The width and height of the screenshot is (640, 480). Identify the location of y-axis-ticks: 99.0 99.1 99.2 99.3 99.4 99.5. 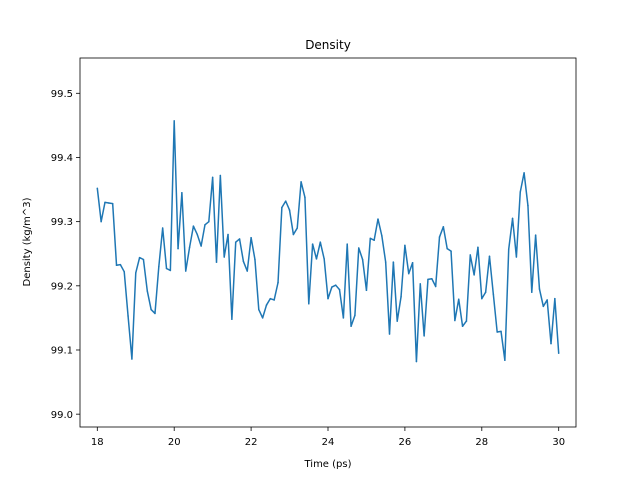
(65, 255).